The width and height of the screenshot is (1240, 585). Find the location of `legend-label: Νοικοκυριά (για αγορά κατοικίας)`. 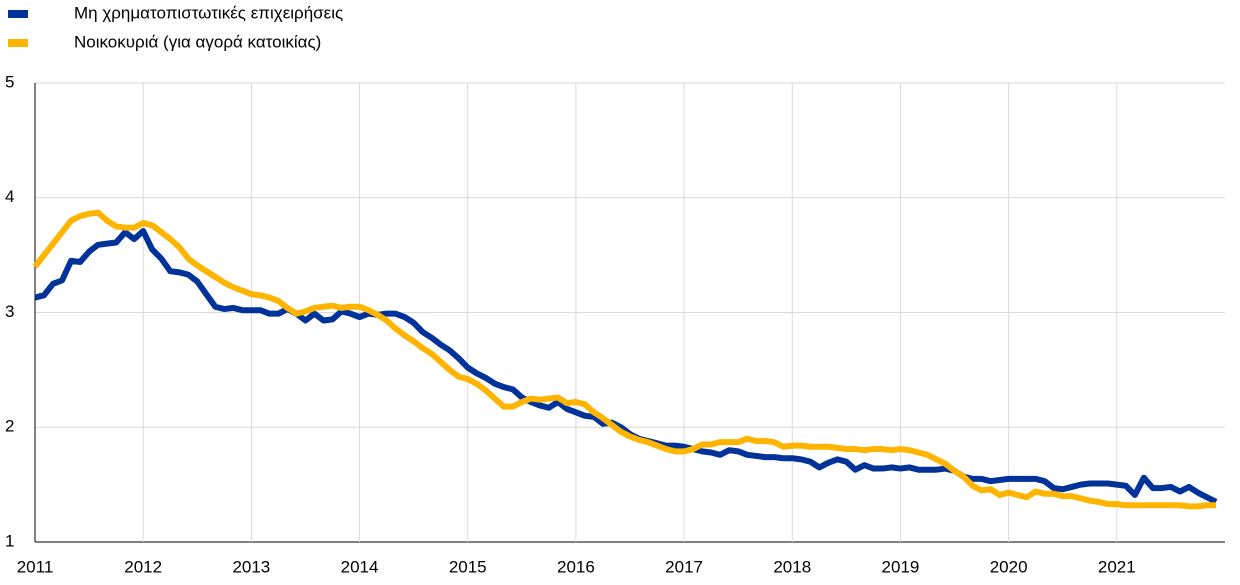

legend-label: Νοικοκυριά (για αγορά κατοικίας) is located at coordinates (197, 41).